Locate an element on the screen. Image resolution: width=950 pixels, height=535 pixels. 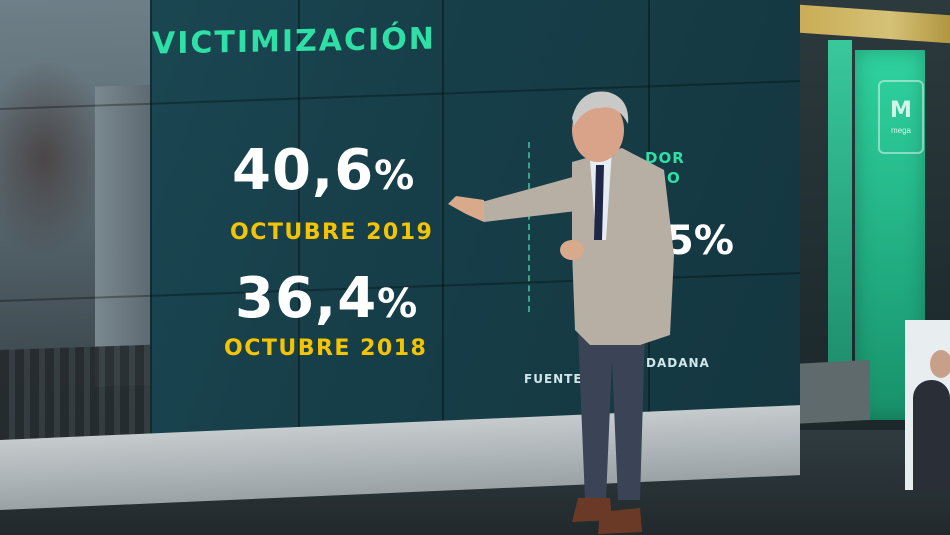
stat-2018-unit: % is located at coordinates (398, 304).